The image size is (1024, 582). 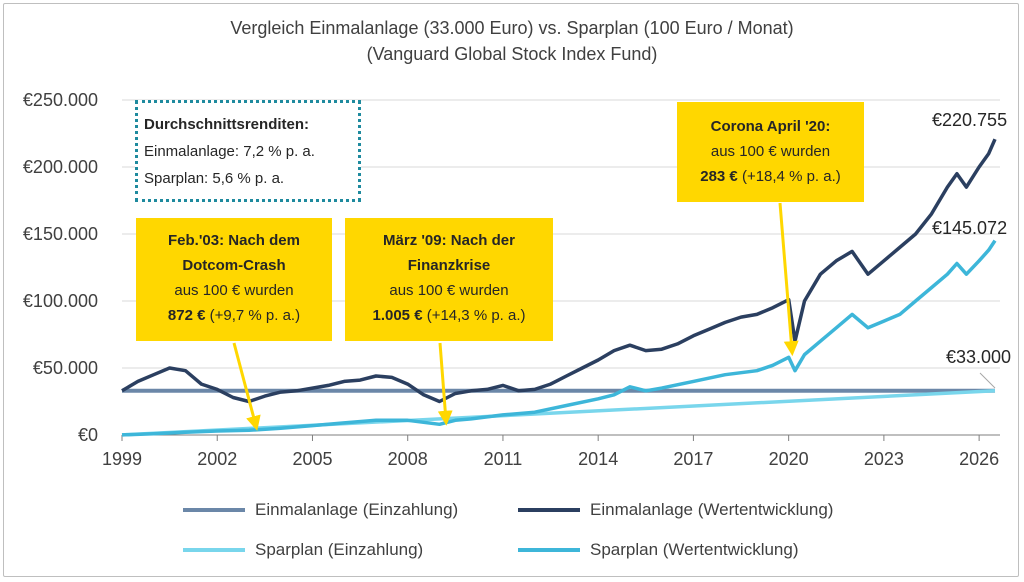 What do you see at coordinates (979, 357) in the screenshot?
I see `end-label-deposit-value: €33.000` at bounding box center [979, 357].